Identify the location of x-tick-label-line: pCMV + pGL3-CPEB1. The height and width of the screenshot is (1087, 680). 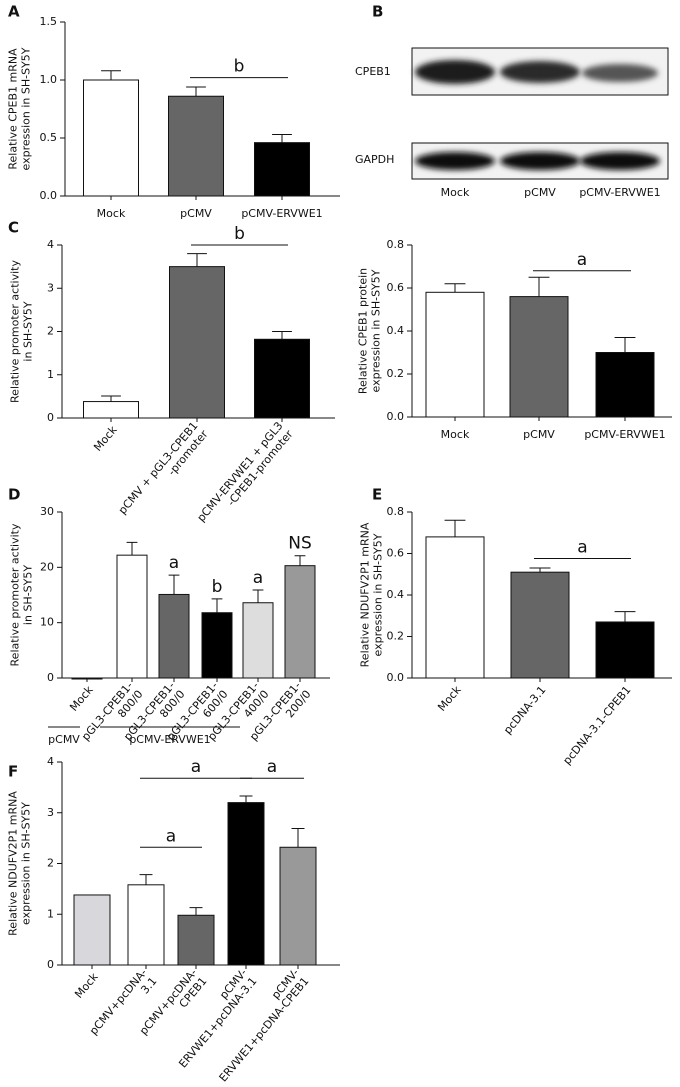
(158, 467).